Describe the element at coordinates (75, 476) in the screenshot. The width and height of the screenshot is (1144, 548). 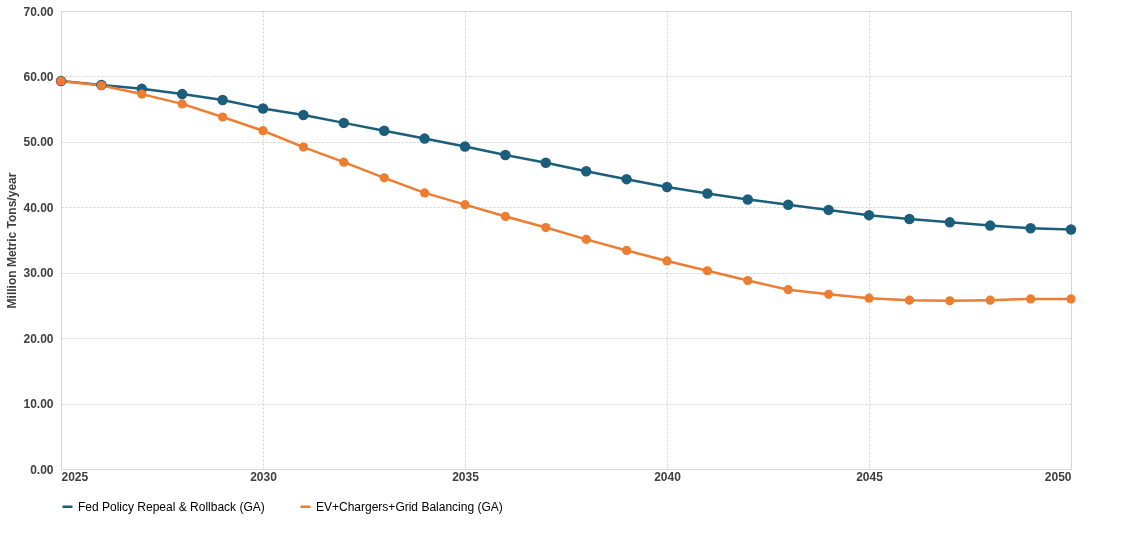
I see `x-tick-label: 2025` at that location.